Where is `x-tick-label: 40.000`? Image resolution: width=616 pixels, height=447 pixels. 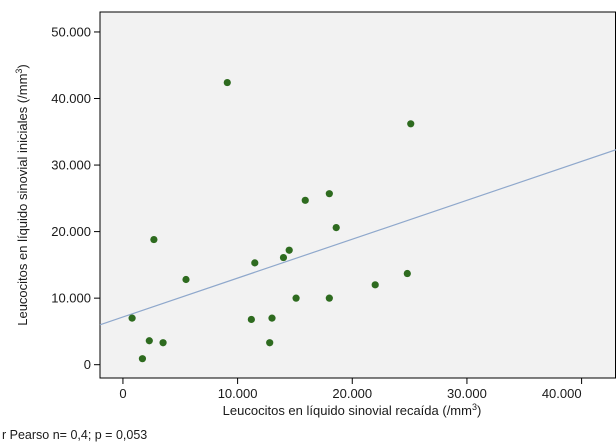 x-tick-label: 40.000 is located at coordinates (562, 393).